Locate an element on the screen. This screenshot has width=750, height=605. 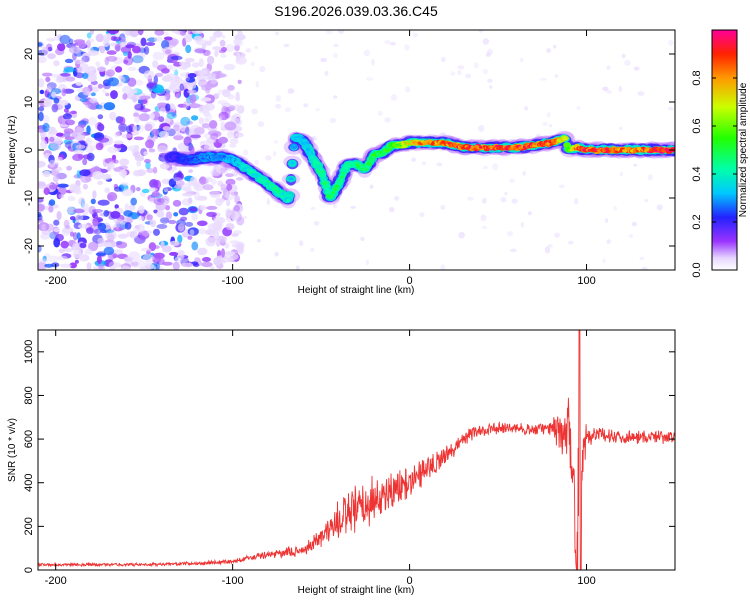
colorbar-tick-label: 0.4 is located at coordinates (697, 173).